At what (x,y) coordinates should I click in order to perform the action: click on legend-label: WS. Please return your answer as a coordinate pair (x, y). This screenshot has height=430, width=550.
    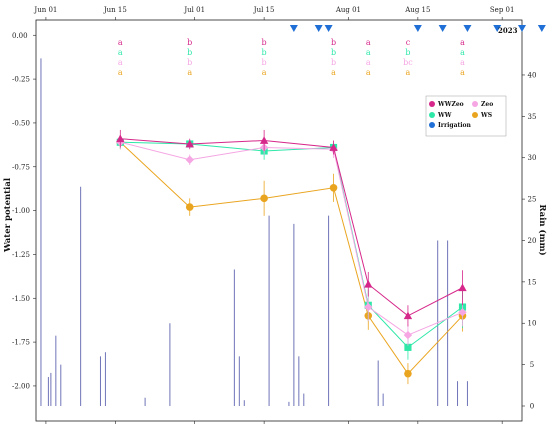
    Looking at the image, I should click on (486, 115).